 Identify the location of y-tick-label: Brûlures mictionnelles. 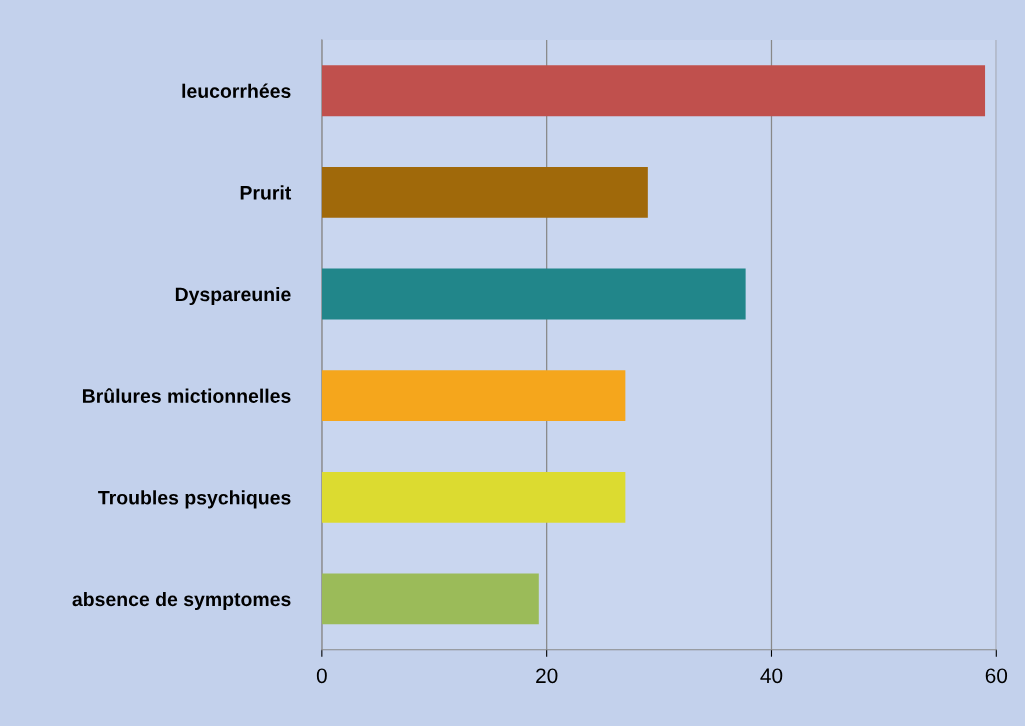
(186, 395).